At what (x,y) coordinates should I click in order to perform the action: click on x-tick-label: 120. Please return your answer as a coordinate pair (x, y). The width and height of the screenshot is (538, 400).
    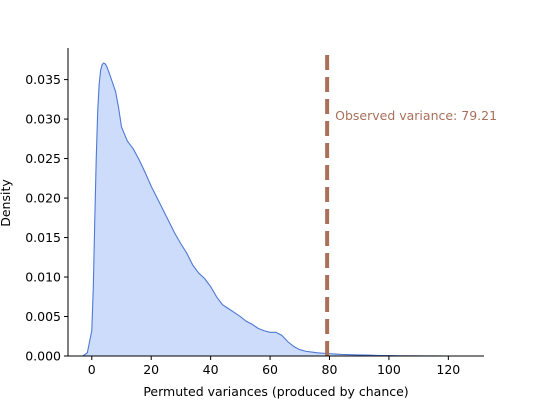
    Looking at the image, I should click on (448, 369).